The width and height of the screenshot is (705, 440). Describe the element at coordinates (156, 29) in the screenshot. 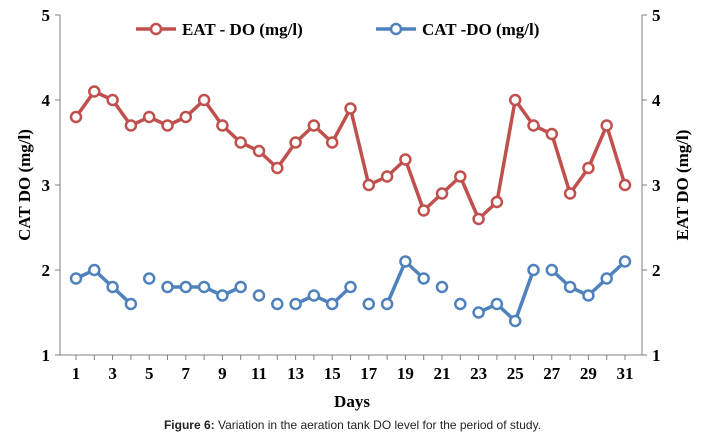

I see `legend-marker-eat` at that location.